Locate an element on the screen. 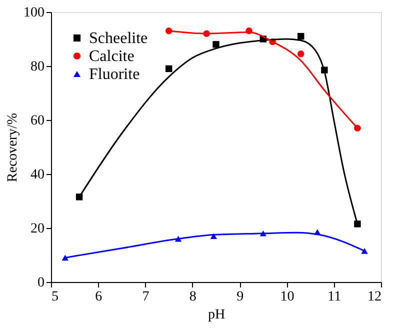 The height and width of the screenshot is (328, 400). legend-label: Calcite is located at coordinates (111, 56).